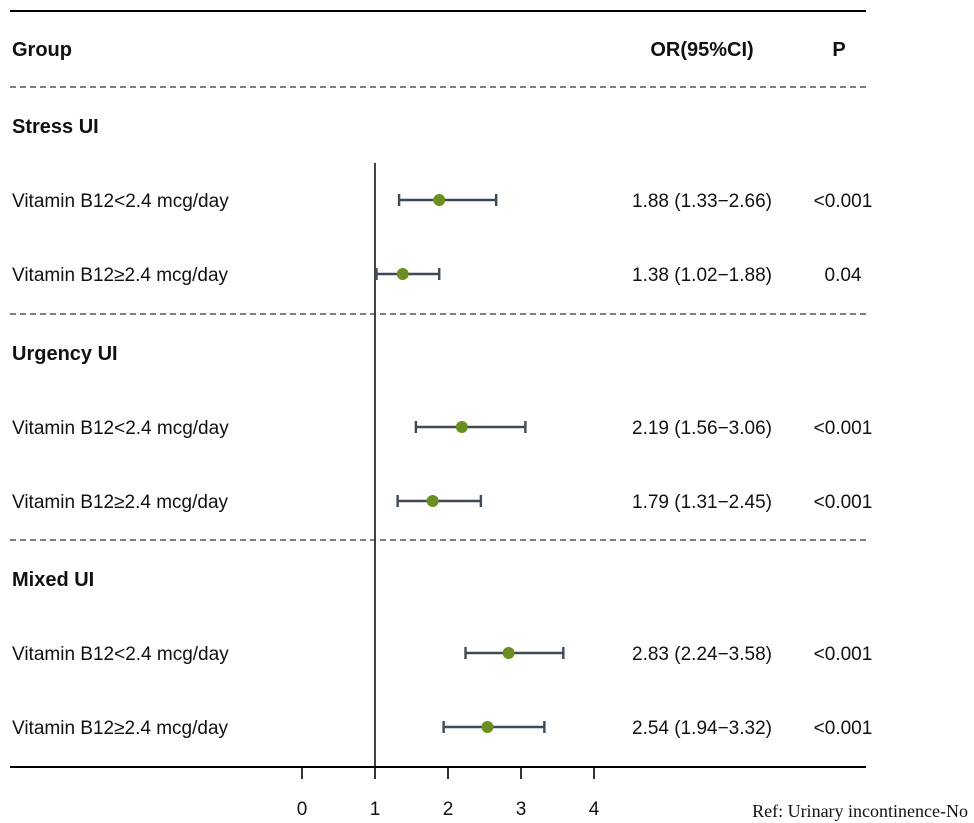 This screenshot has height=823, width=974. I want to click on group-title: Urgency UI, so click(65, 354).